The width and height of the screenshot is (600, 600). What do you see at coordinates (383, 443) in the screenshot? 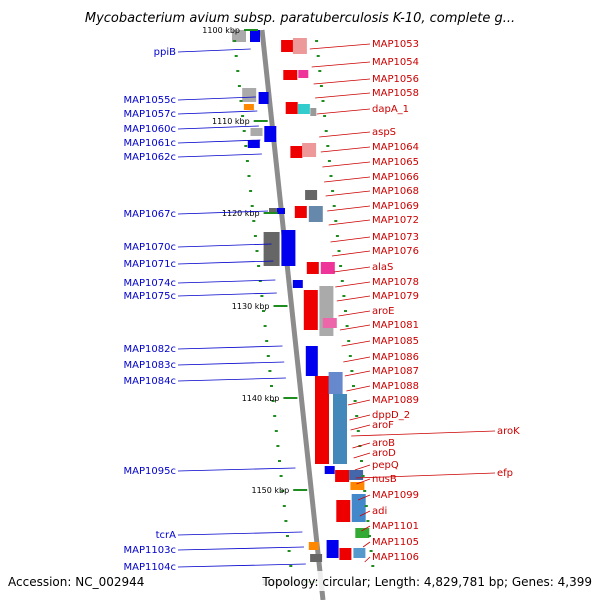
I see `right-gene-label: aroB` at bounding box center [383, 443].